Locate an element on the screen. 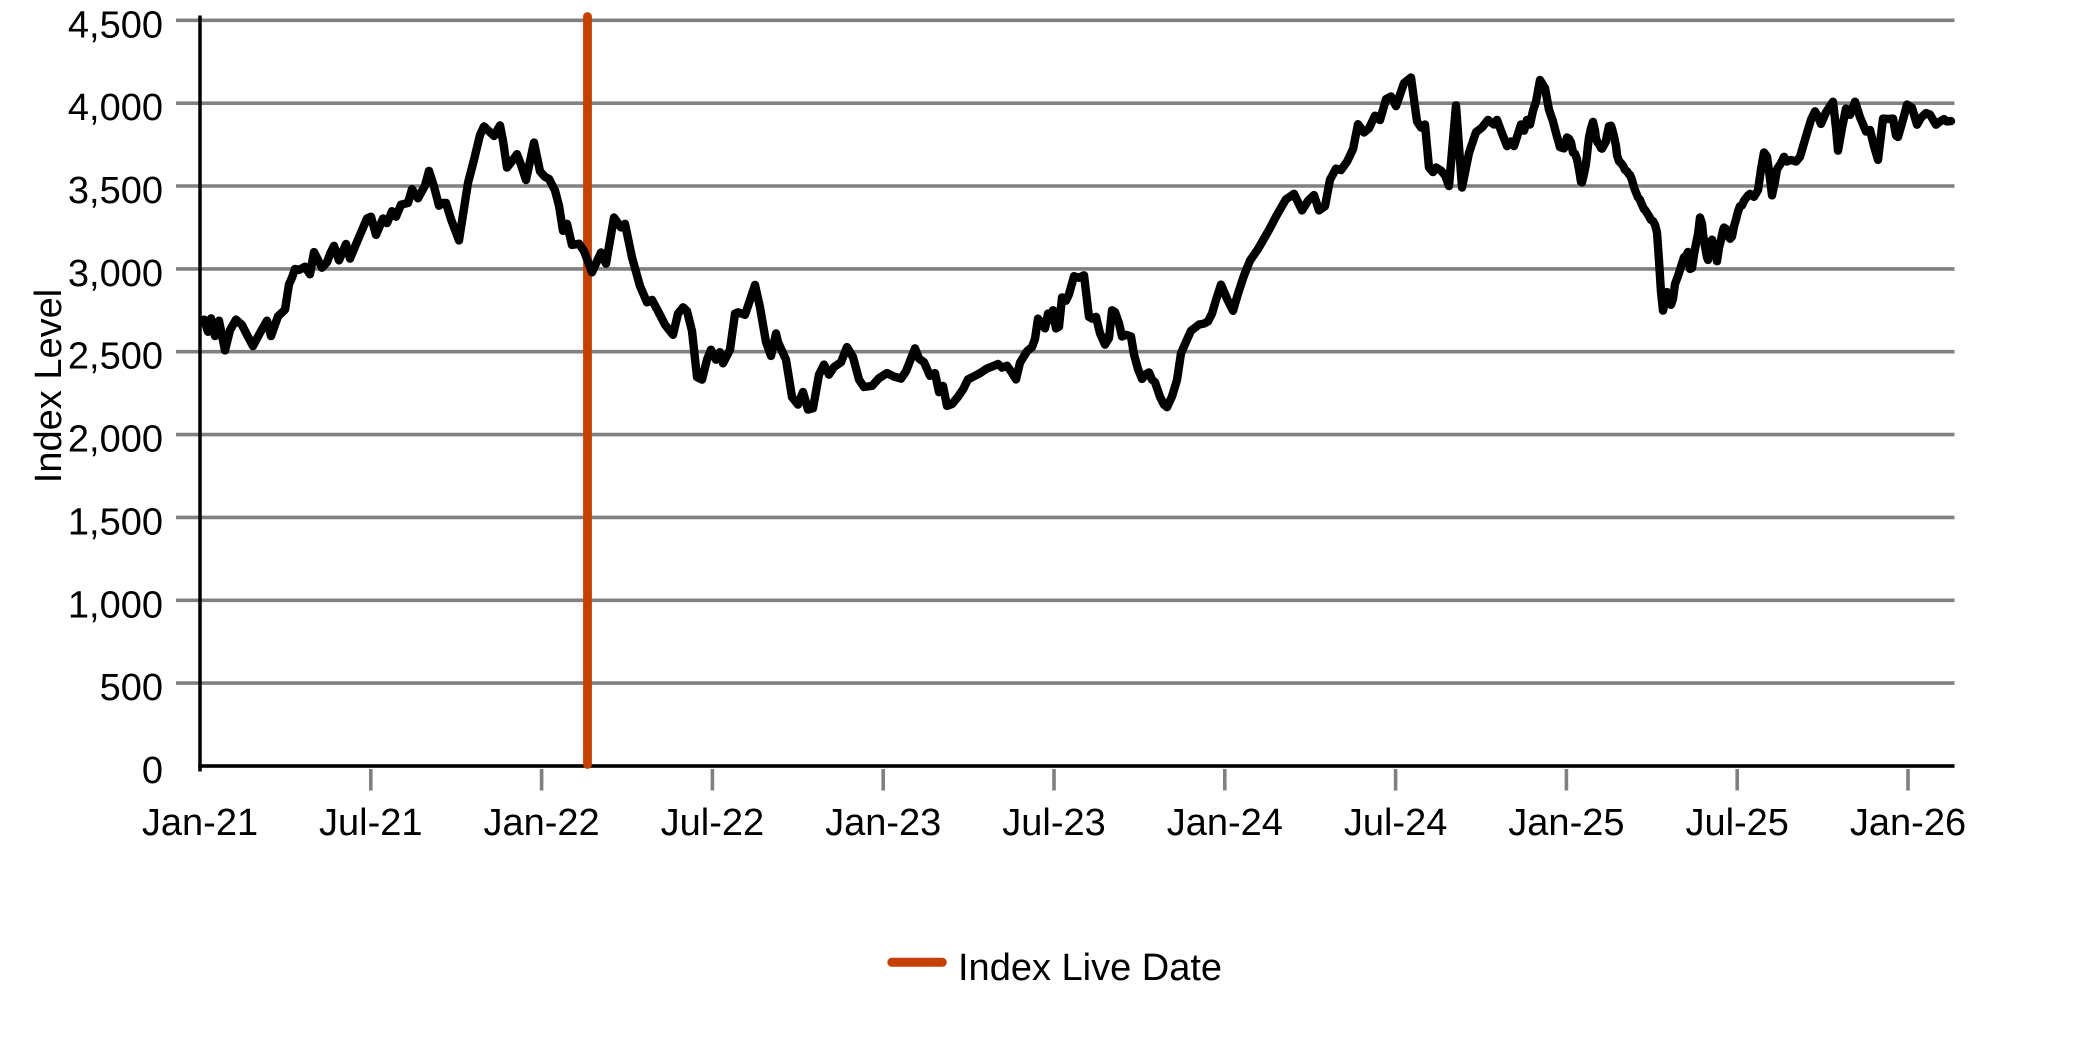 Image resolution: width=2083 pixels, height=1042 pixels. svg-text: Jul-21 is located at coordinates (371, 823).